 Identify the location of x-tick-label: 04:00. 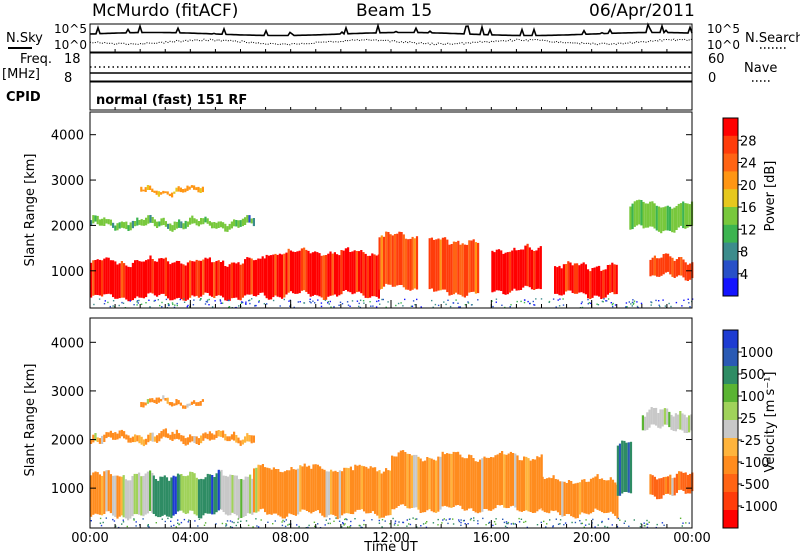
(190, 538).